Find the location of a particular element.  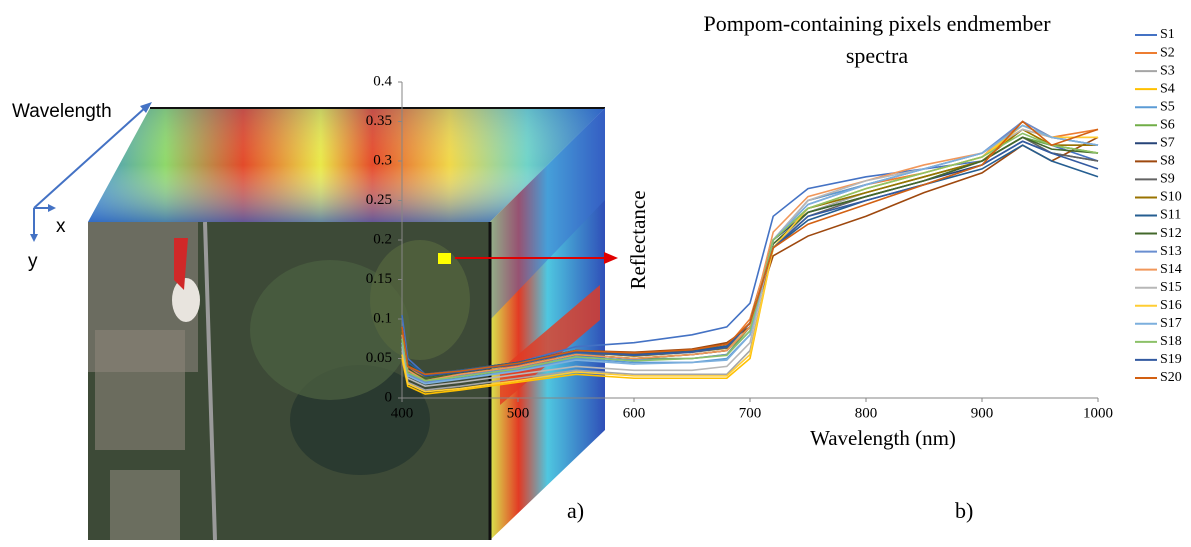

legend-label: S12 is located at coordinates (1171, 233).